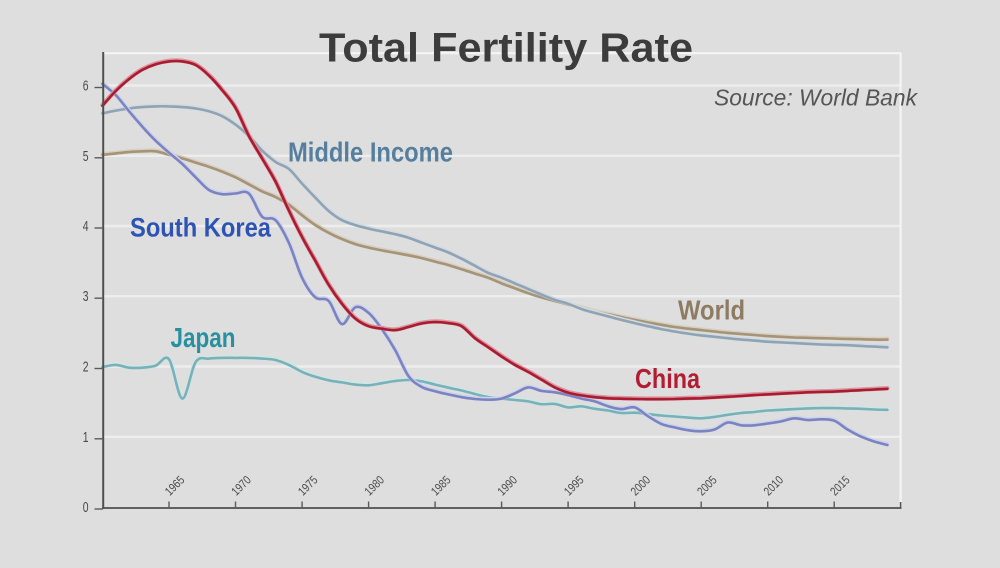 The height and width of the screenshot is (568, 1000). Describe the element at coordinates (86, 297) in the screenshot. I see `svg-text: 3` at that location.